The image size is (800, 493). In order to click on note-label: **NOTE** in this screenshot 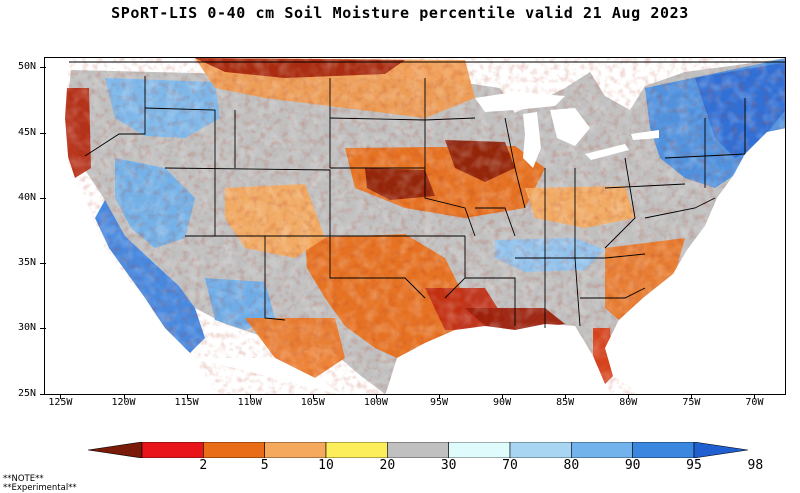, I will do `click(23, 479)`.